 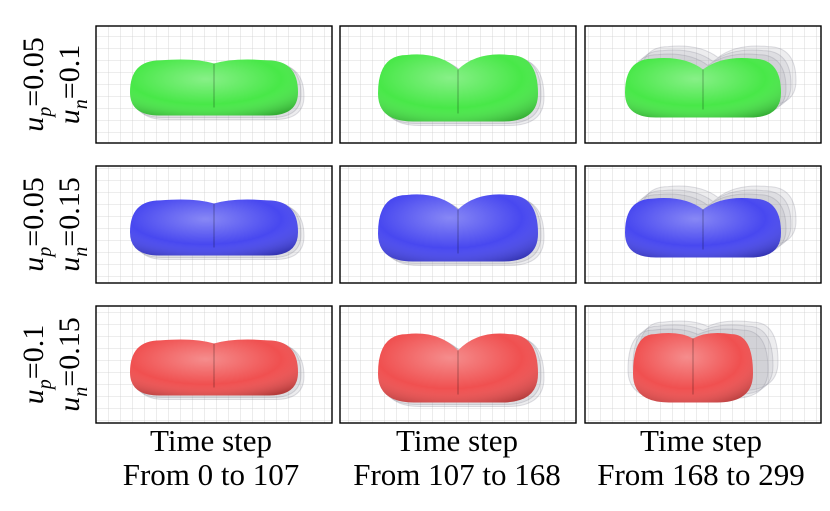 I want to click on row-label-2-un: un=0.15, so click(x=72, y=224).